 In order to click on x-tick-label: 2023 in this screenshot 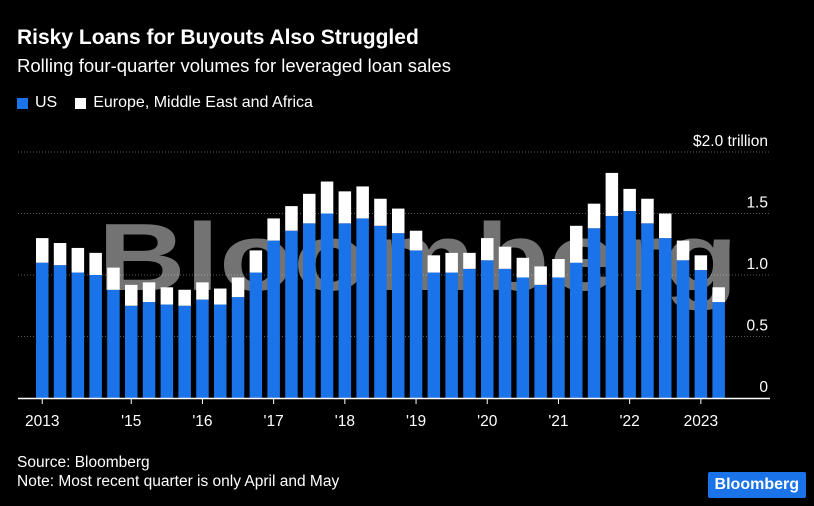, I will do `click(701, 421)`.